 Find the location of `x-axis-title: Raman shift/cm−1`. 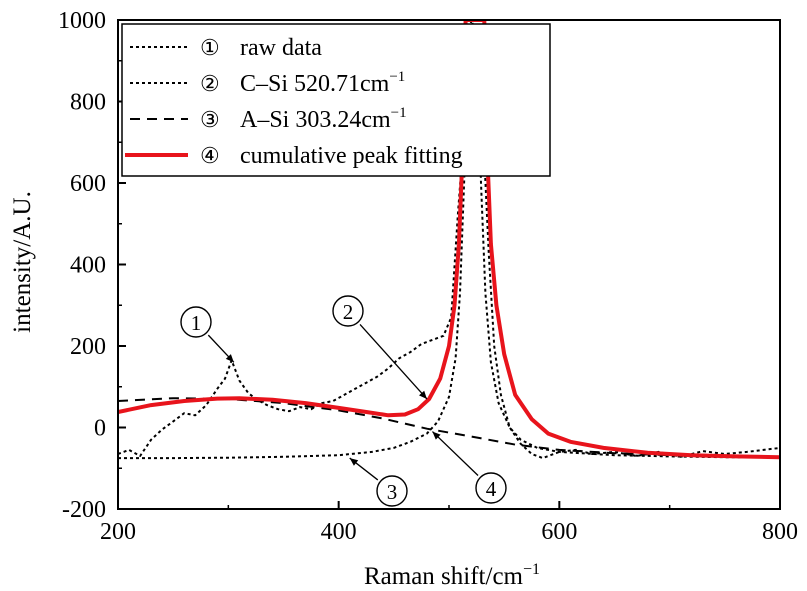

x-axis-title: Raman shift/cm−1 is located at coordinates (452, 575).